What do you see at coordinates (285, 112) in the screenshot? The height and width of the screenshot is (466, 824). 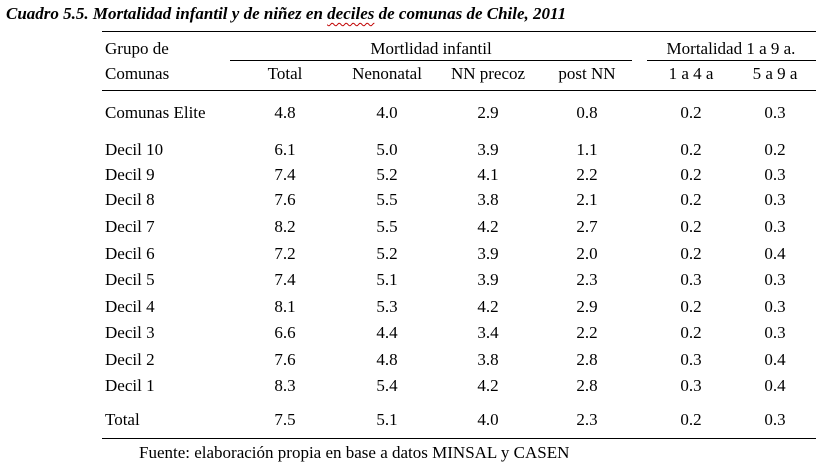 I see `cell-total: 4.8` at bounding box center [285, 112].